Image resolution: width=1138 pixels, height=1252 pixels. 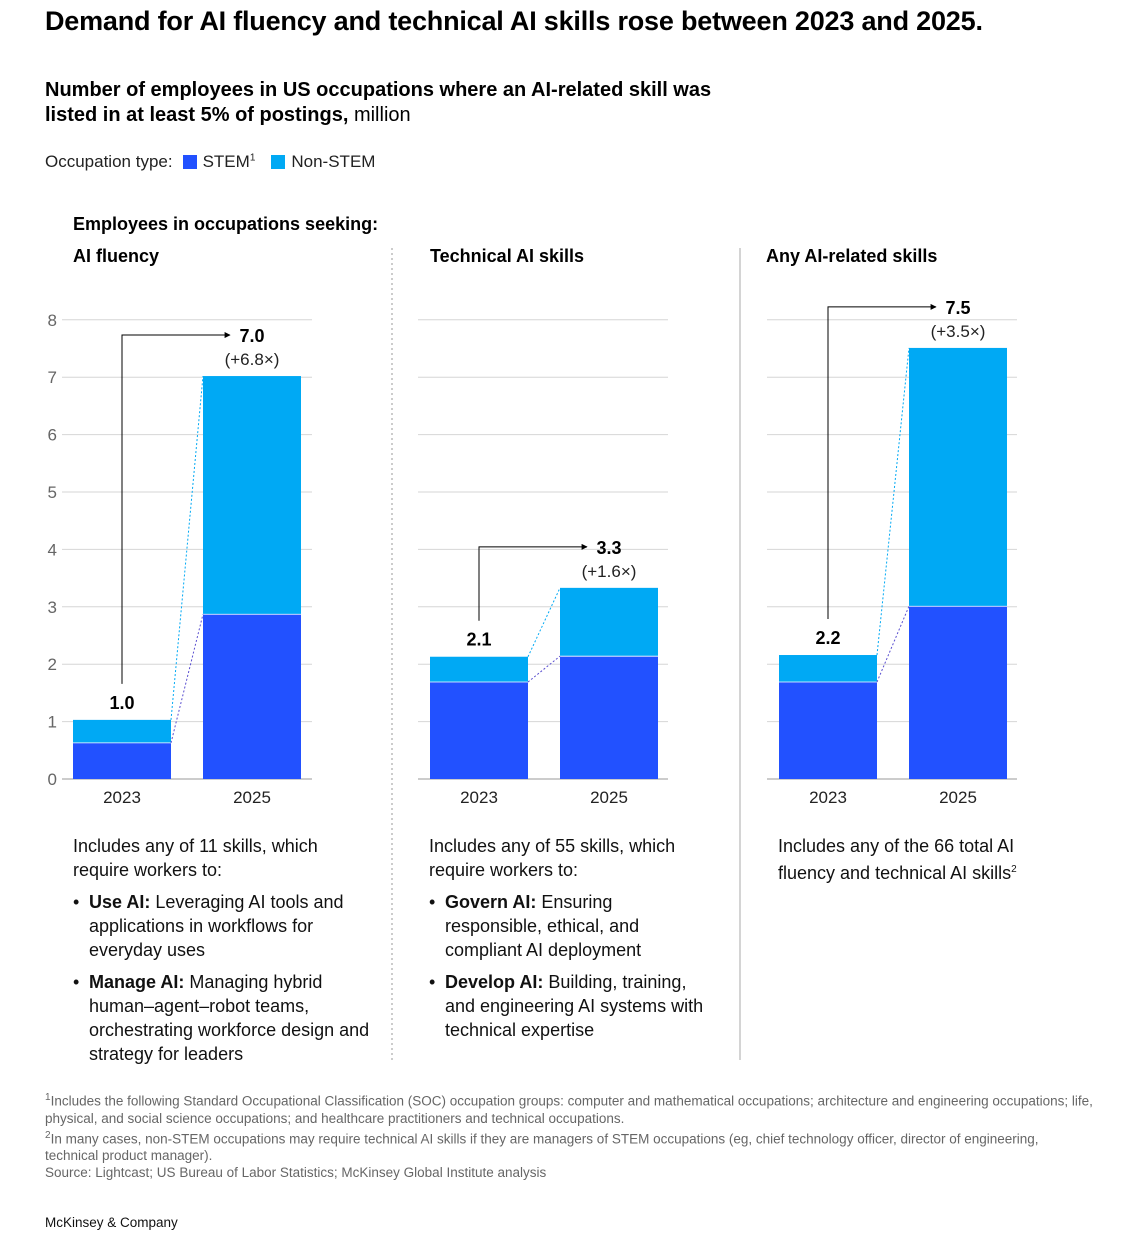 What do you see at coordinates (48, 1097) in the screenshot?
I see `footnote-number: 1` at bounding box center [48, 1097].